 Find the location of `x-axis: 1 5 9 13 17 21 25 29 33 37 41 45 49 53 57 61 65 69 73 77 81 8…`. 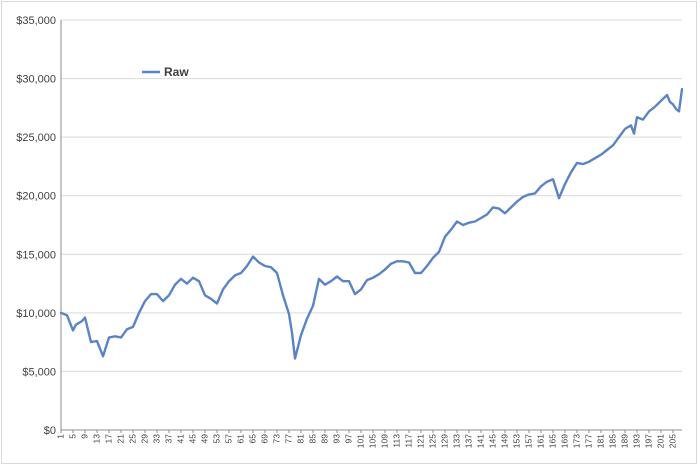

x-axis: 1 5 9 13 17 21 25 29 33 37 41 45 49 53 57 61 65 69 73 77 81 8… is located at coordinates (366, 439).